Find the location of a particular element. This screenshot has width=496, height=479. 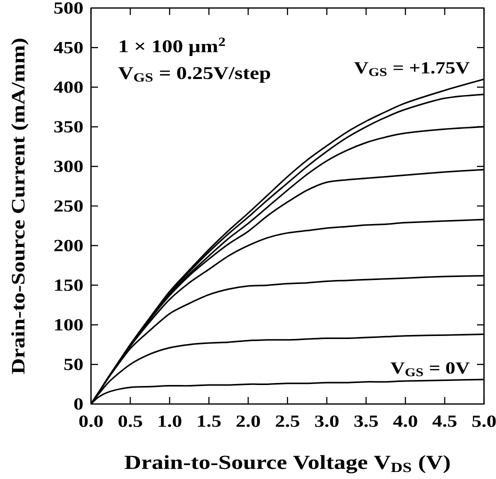

annotation: 1 × 100 µm$^{2}$ is located at coordinates (172, 47).